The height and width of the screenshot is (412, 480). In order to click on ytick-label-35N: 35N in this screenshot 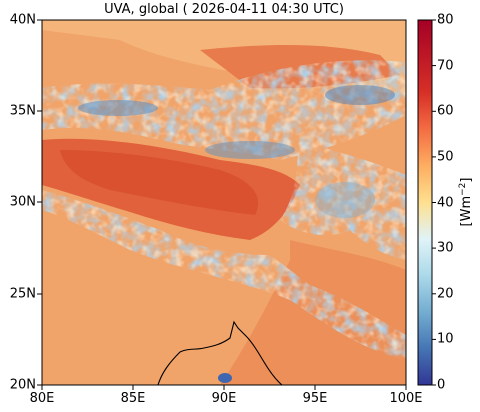, I will do `click(22, 111)`.